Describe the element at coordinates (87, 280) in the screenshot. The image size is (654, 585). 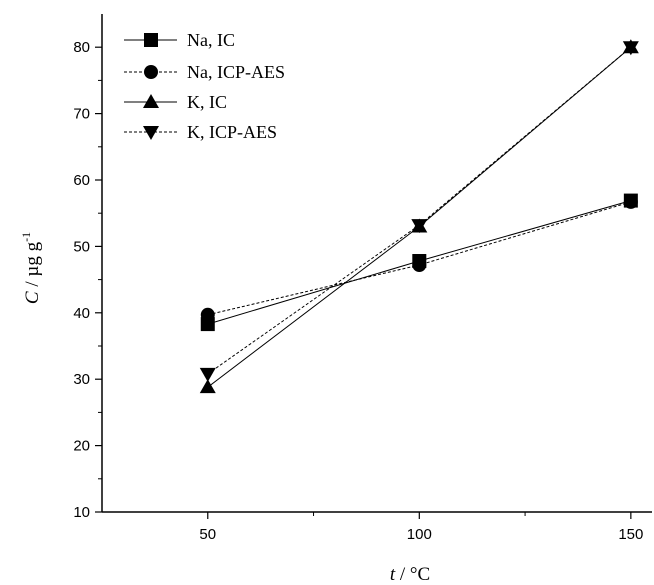
I see `y-axis-ticks: 10 20 30 40 50 60 70 80` at that location.